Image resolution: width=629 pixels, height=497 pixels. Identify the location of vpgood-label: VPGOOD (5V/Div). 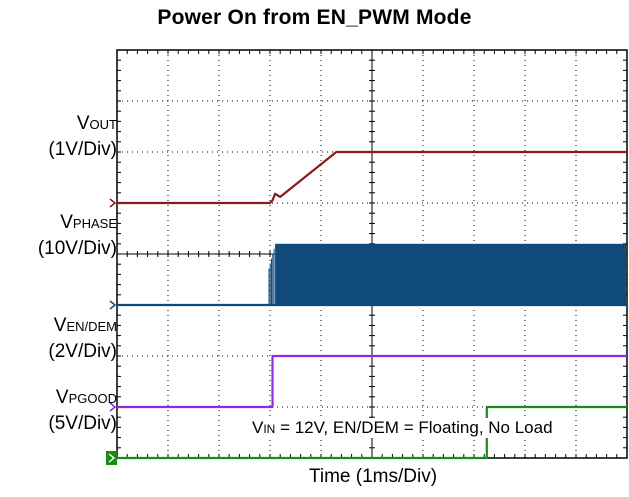
(82, 410).